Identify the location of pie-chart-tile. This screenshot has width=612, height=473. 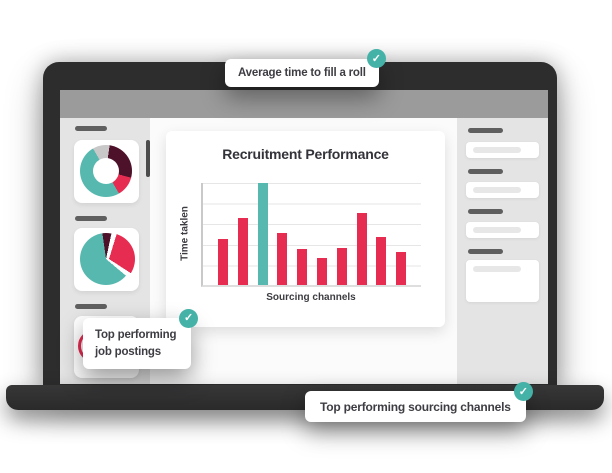
(106, 259).